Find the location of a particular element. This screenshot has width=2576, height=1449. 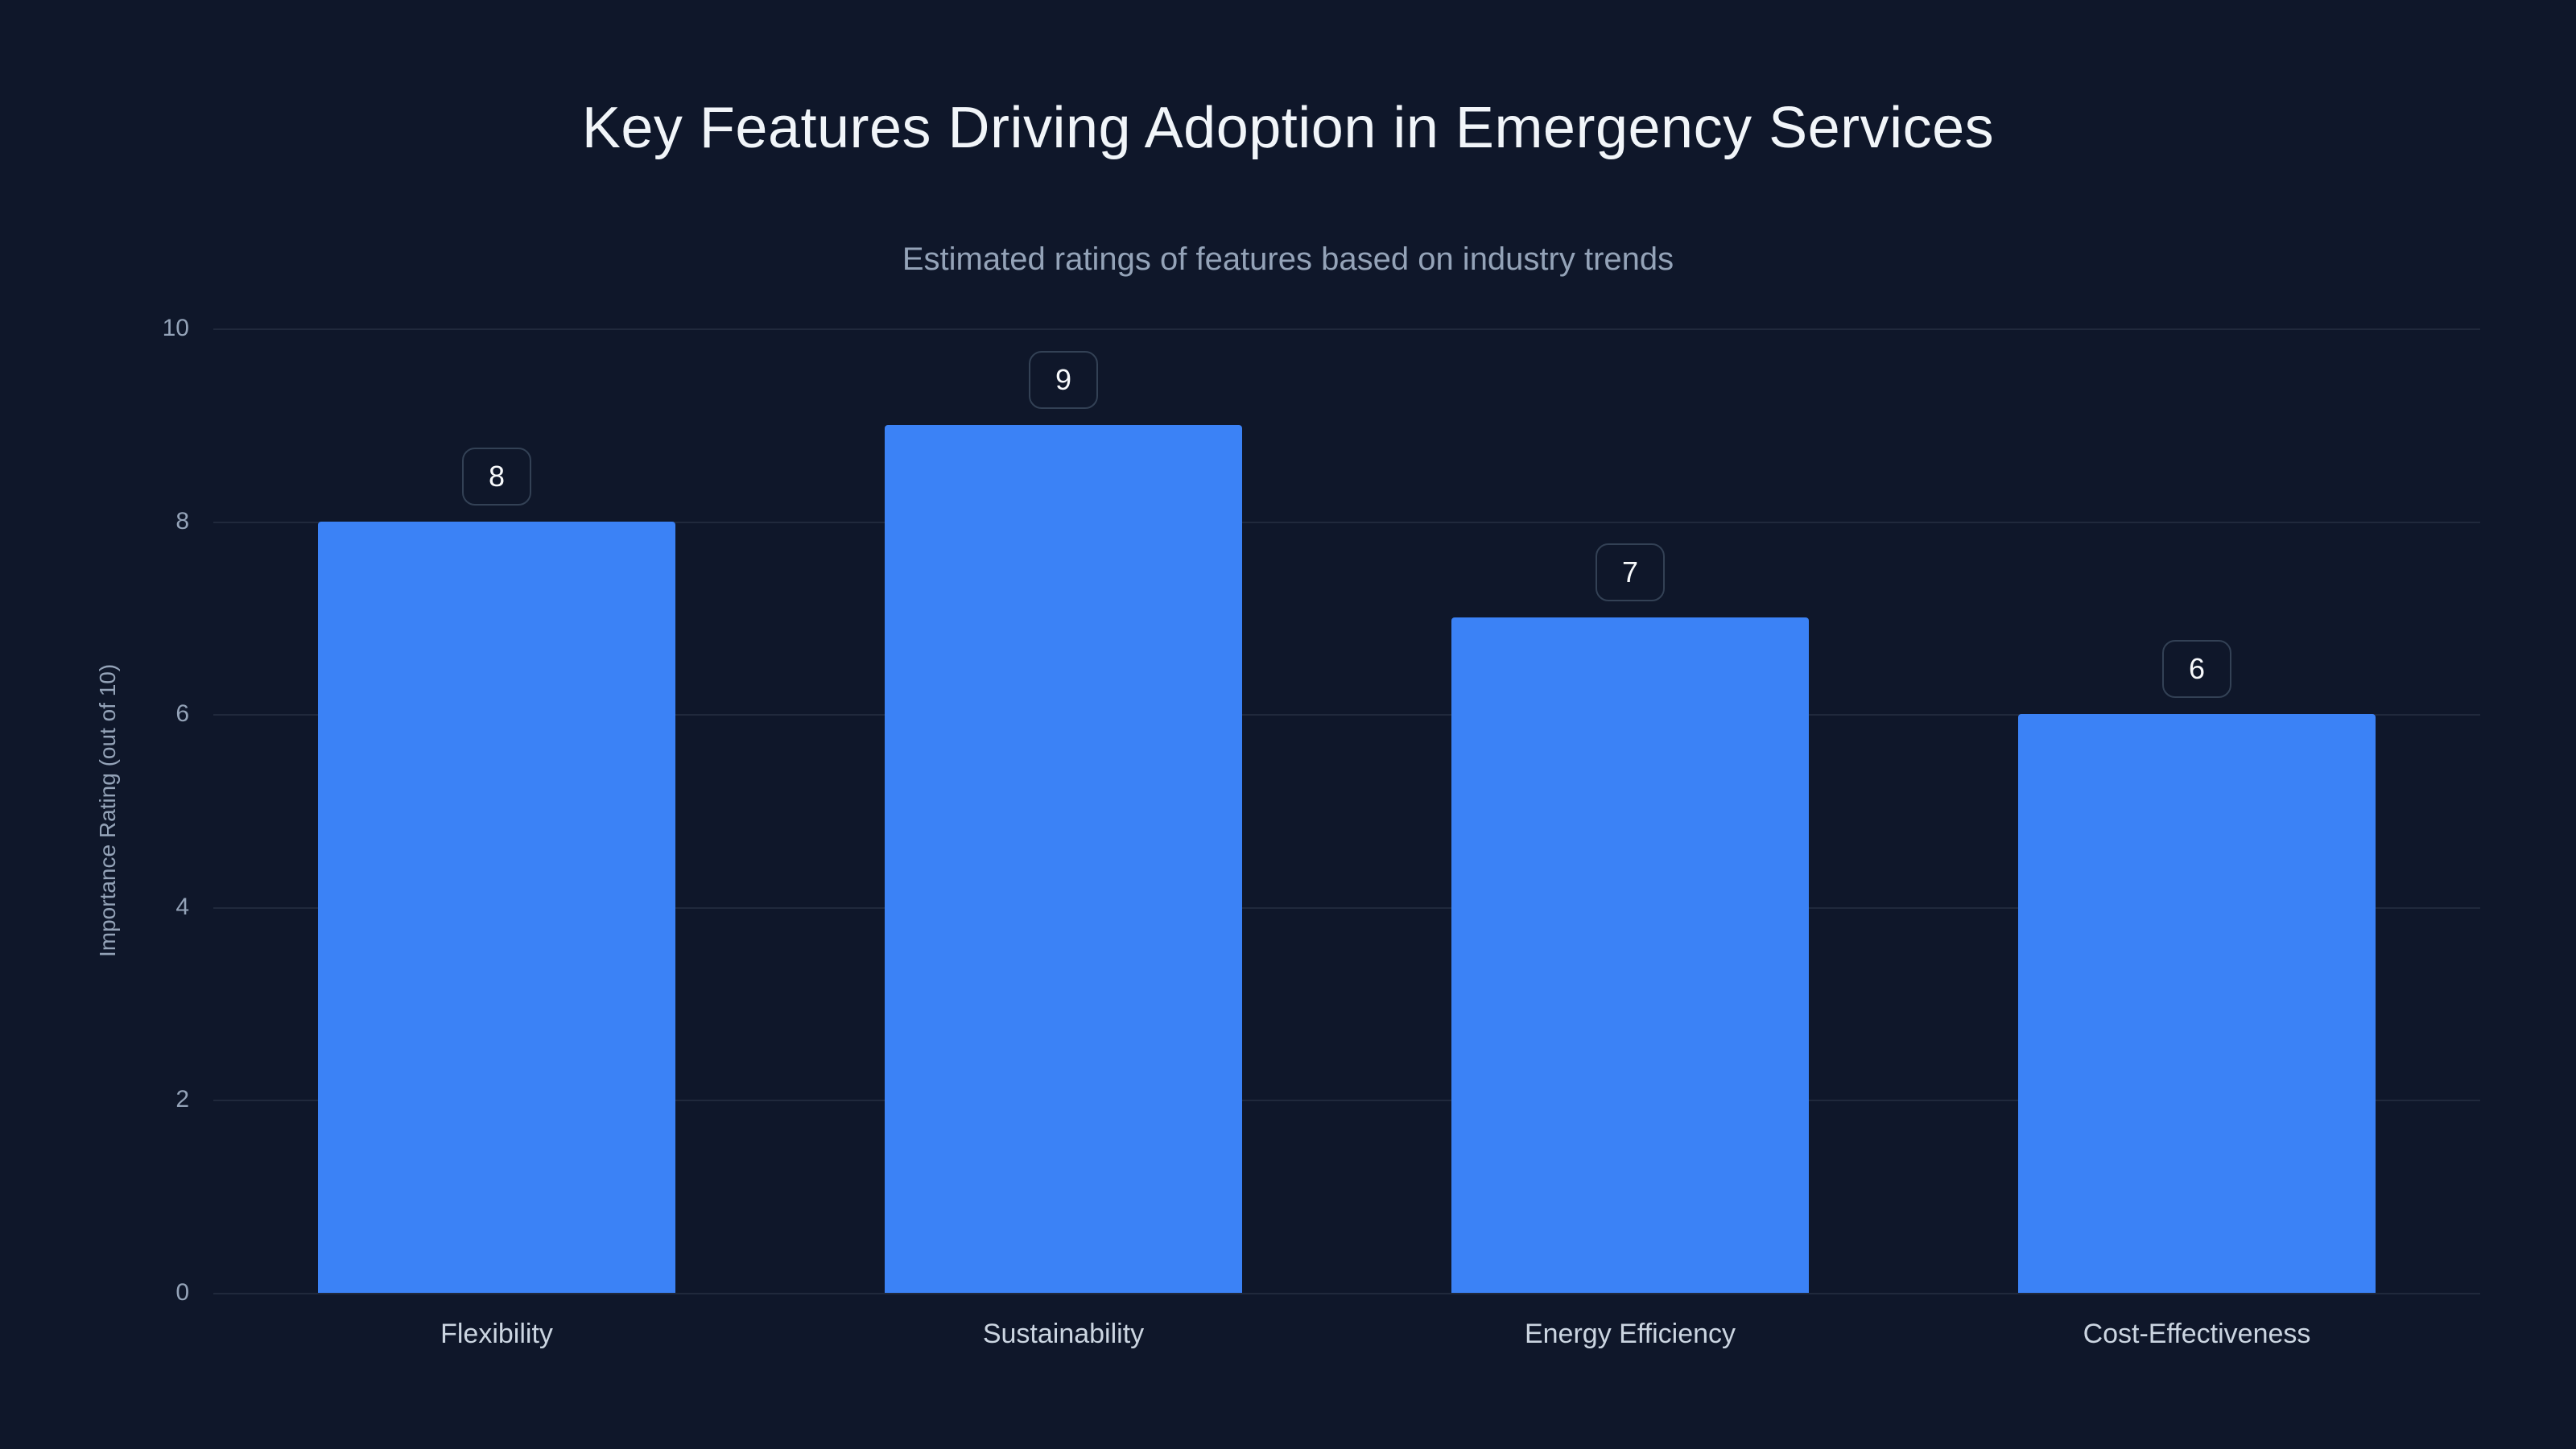

y-tick-label: 2 is located at coordinates (182, 1099).